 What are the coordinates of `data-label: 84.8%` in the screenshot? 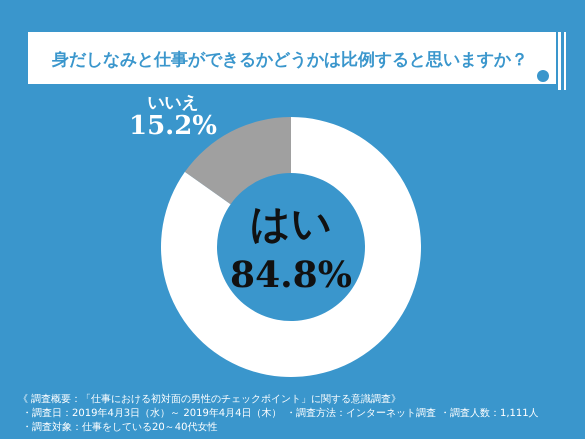 It's located at (291, 275).